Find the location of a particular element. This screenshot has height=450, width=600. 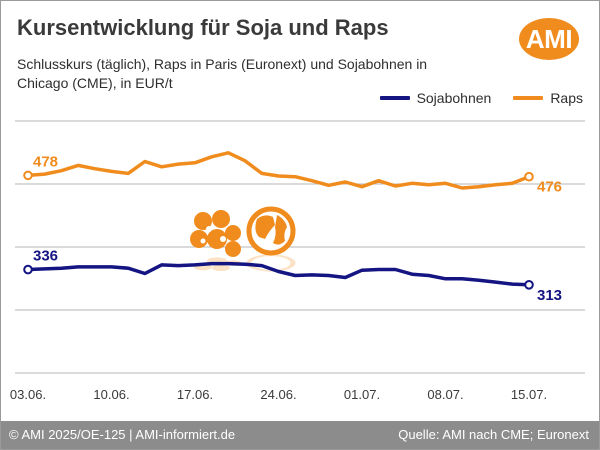

legend-label-soja: Sojabohnen is located at coordinates (454, 98).